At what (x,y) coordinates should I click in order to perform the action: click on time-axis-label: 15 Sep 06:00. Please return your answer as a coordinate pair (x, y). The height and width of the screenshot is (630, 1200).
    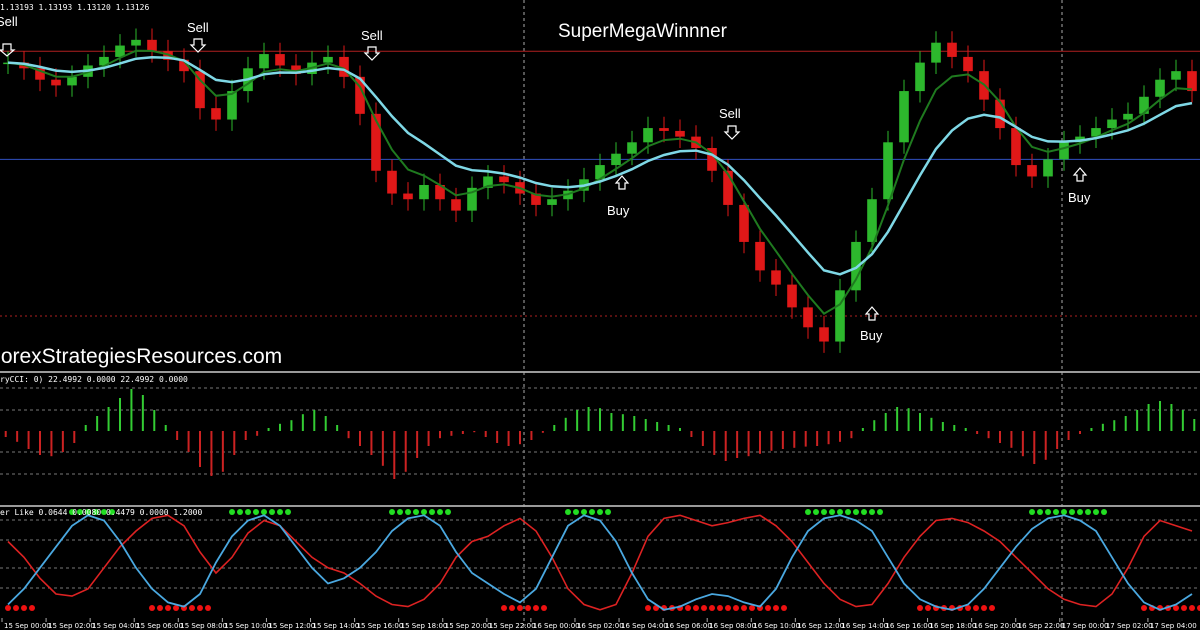
    Looking at the image, I should click on (159, 626).